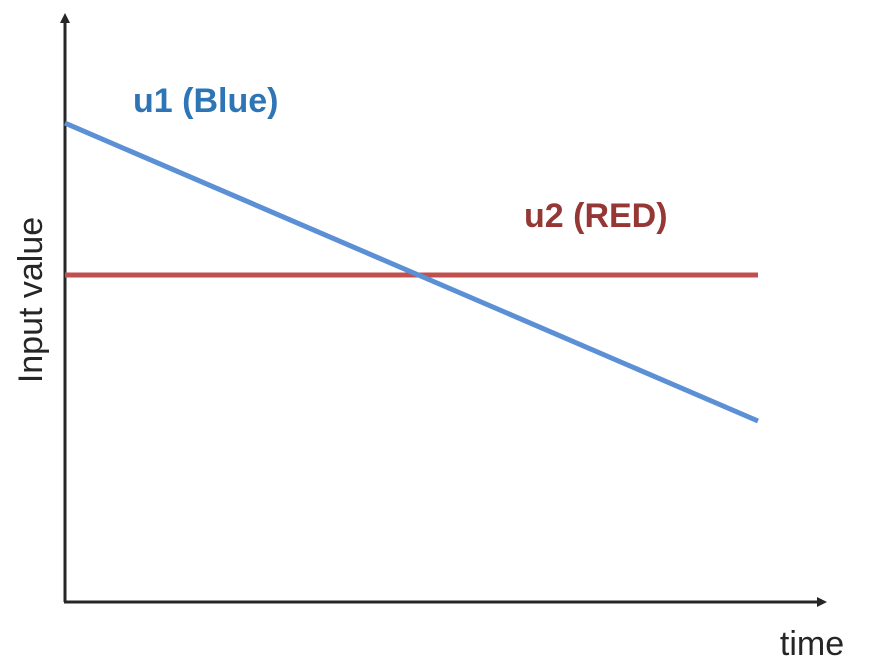  Describe the element at coordinates (205, 101) in the screenshot. I see `series-label-u1: u1 (Blue)` at that location.